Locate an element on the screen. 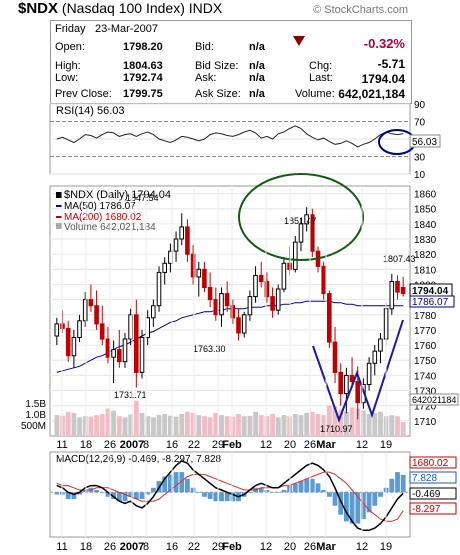 Image resolution: width=460 pixels, height=555 pixels. x-tick-label: 12 is located at coordinates (362, 445).